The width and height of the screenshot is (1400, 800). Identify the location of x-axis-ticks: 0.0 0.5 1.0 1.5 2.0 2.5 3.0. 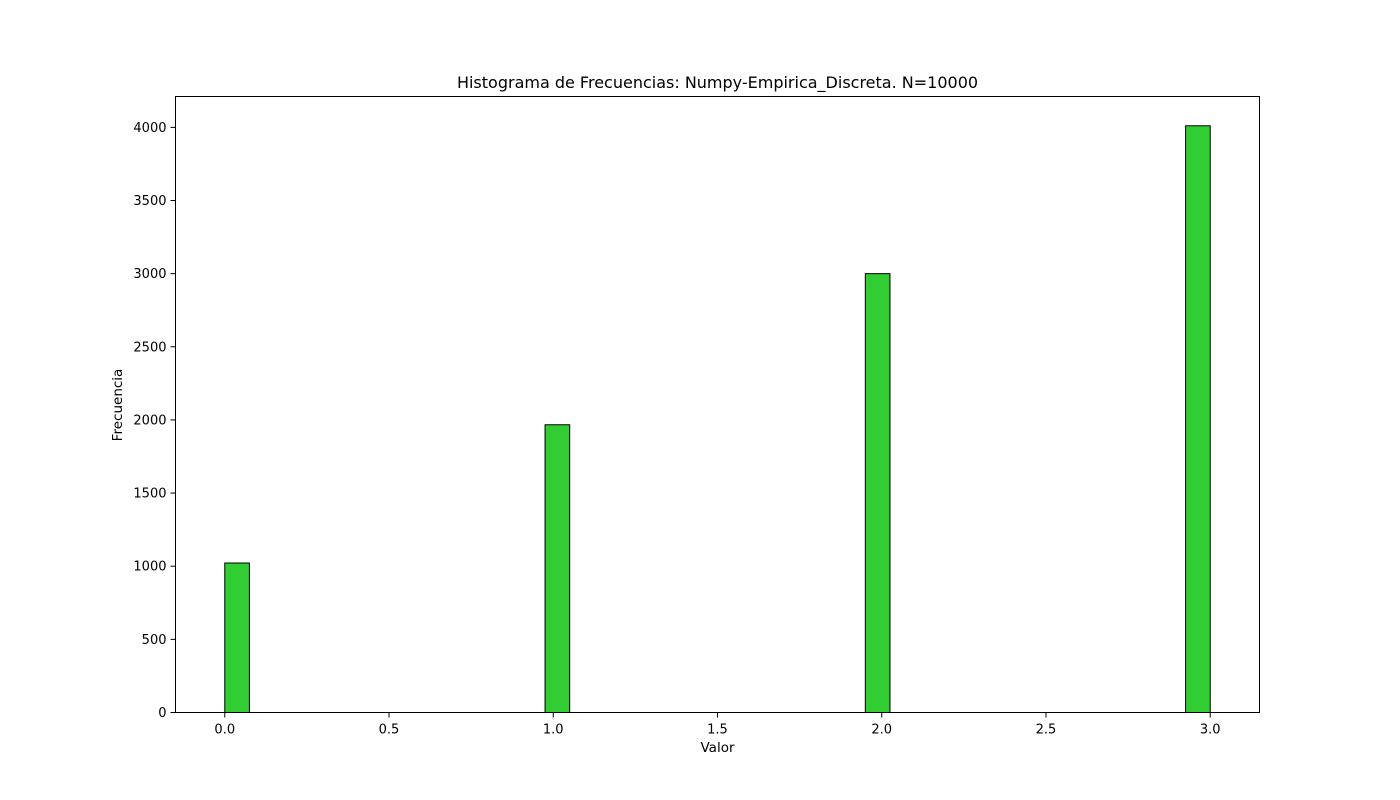
(717, 725).